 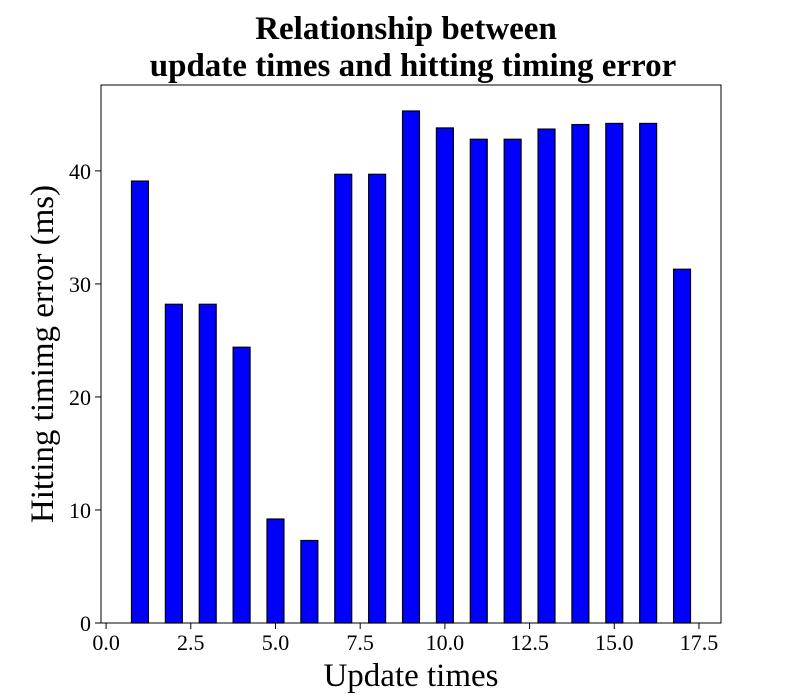 I want to click on x-axis-label: Update times, so click(x=410, y=676).